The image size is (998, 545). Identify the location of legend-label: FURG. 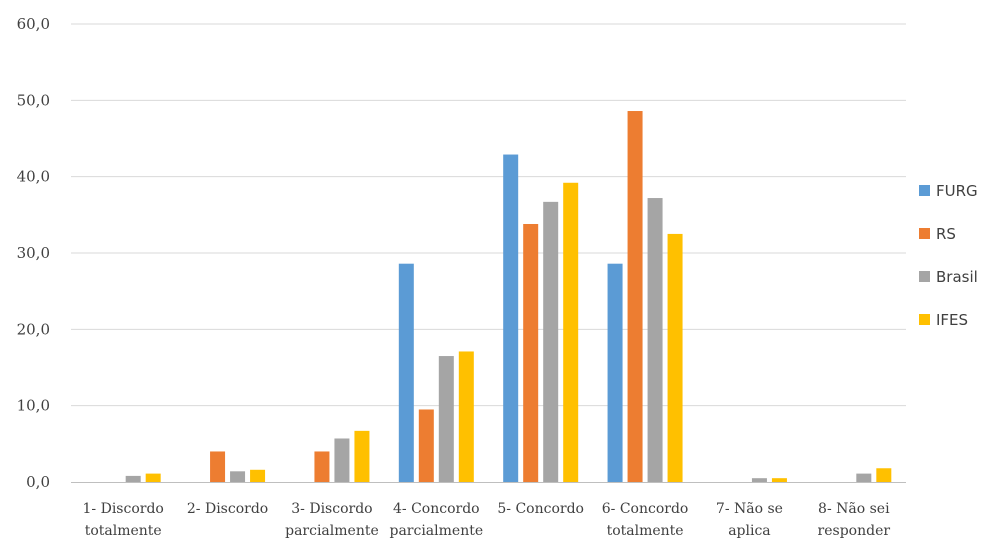
(957, 191).